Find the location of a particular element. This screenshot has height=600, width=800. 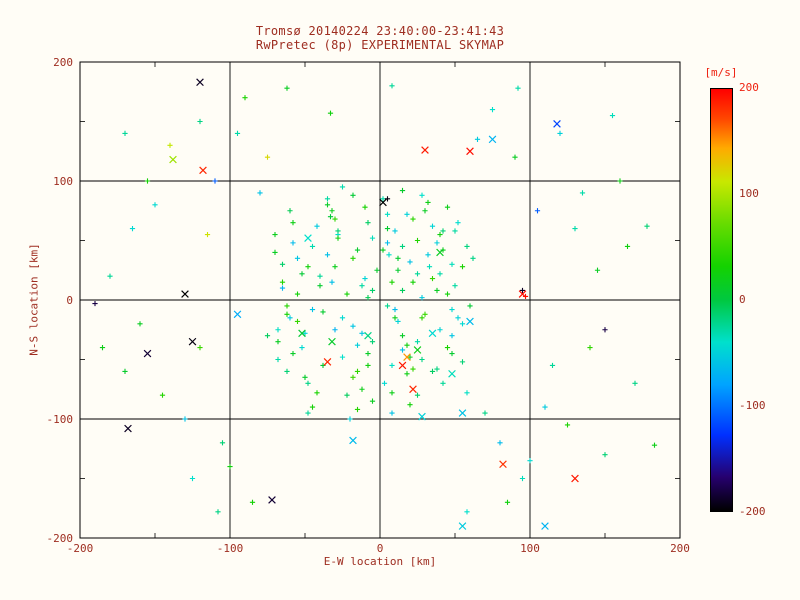

y-axis-label: N-S location [km] is located at coordinates (34, 299).